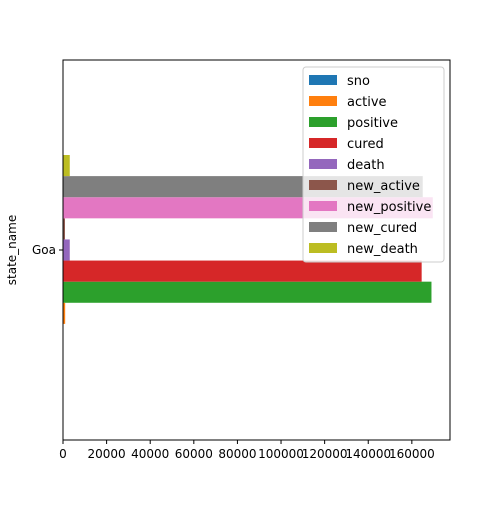 This screenshot has height=505, width=500. Describe the element at coordinates (44, 250) in the screenshot. I see `y-tick-label: Goa` at that location.